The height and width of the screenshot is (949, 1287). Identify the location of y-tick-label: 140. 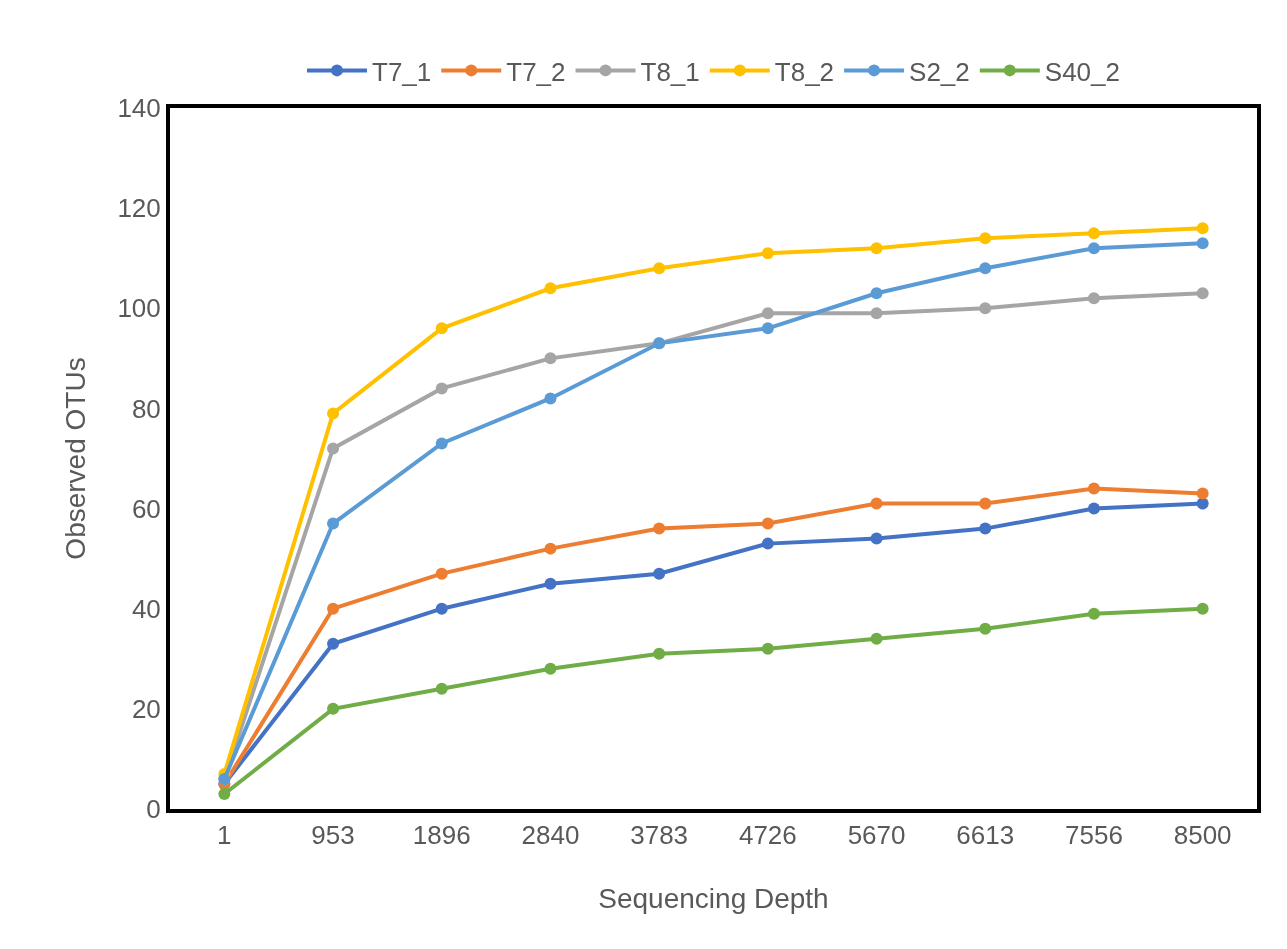
(139, 108).